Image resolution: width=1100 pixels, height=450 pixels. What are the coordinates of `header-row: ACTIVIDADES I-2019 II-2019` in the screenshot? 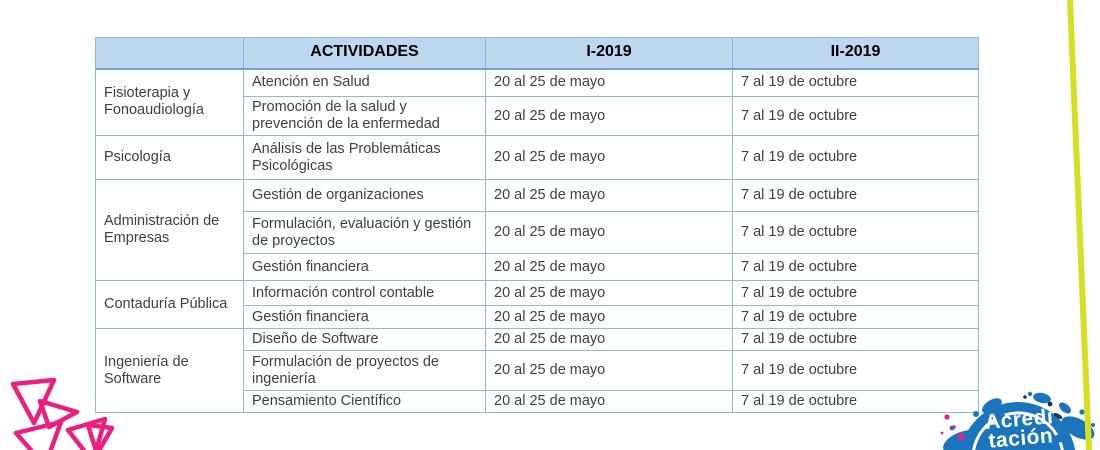 It's located at (537, 53).